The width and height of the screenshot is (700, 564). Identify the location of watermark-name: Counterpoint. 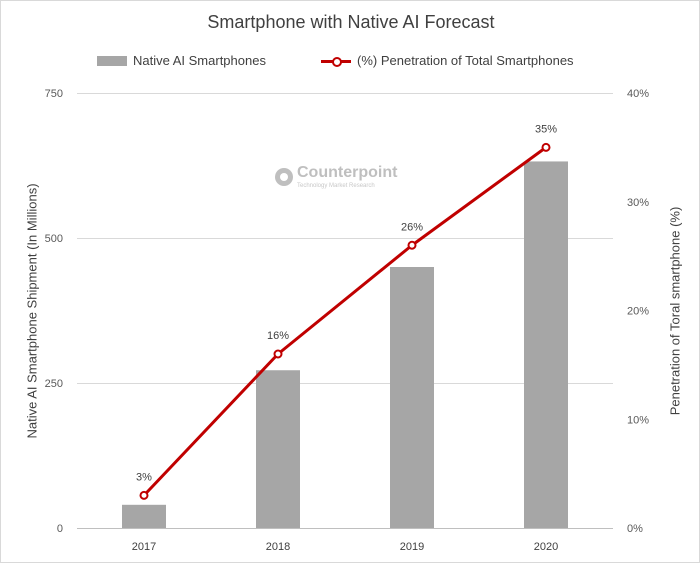
(347, 172).